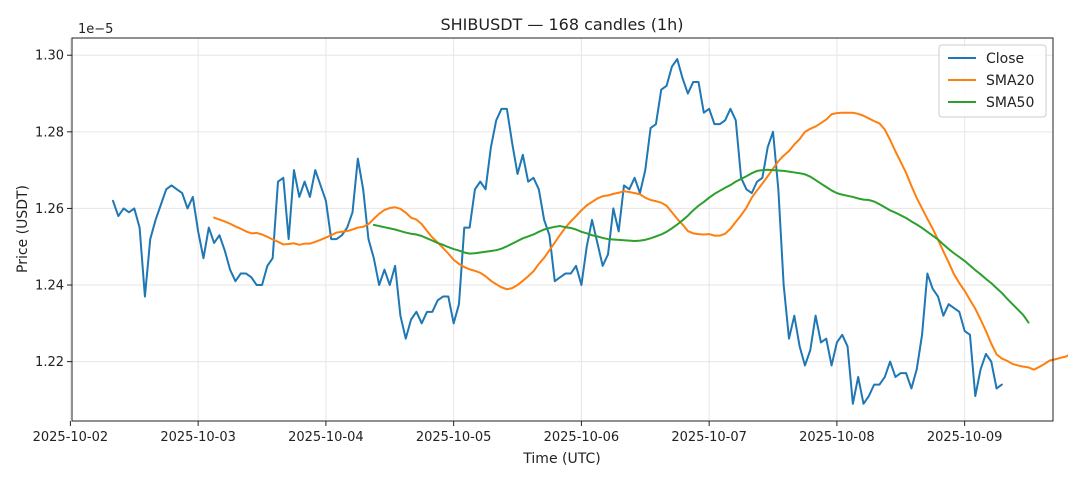  What do you see at coordinates (23, 229) in the screenshot?
I see `y-axis-label: Price (USDT)` at bounding box center [23, 229].